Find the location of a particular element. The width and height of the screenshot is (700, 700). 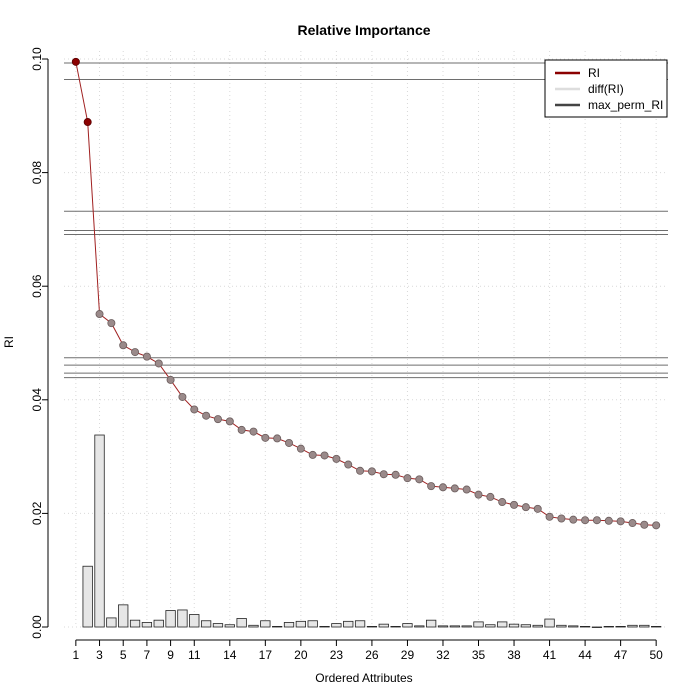

x-tick-label: 41 is located at coordinates (550, 655).